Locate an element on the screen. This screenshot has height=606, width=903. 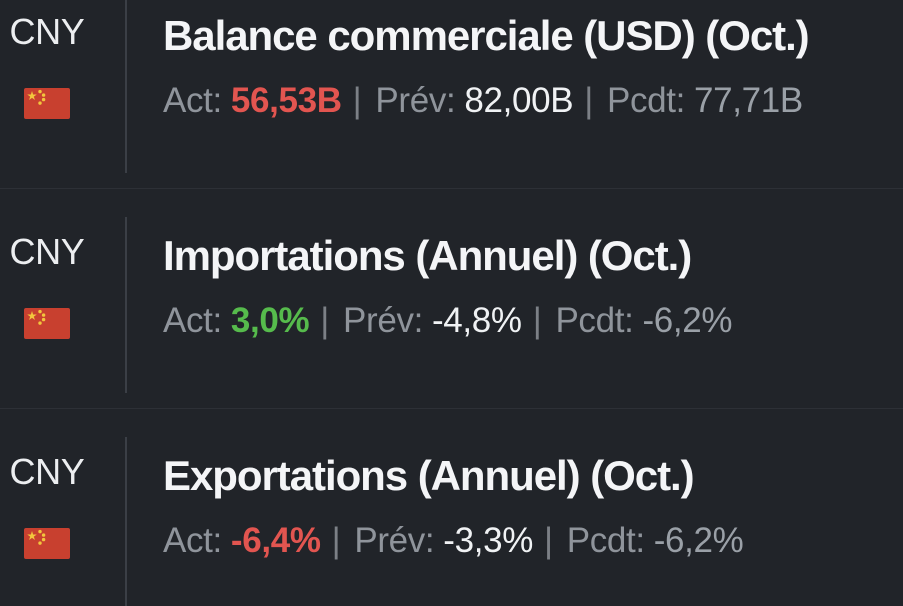
previous-value: 77,71B is located at coordinates (748, 100).